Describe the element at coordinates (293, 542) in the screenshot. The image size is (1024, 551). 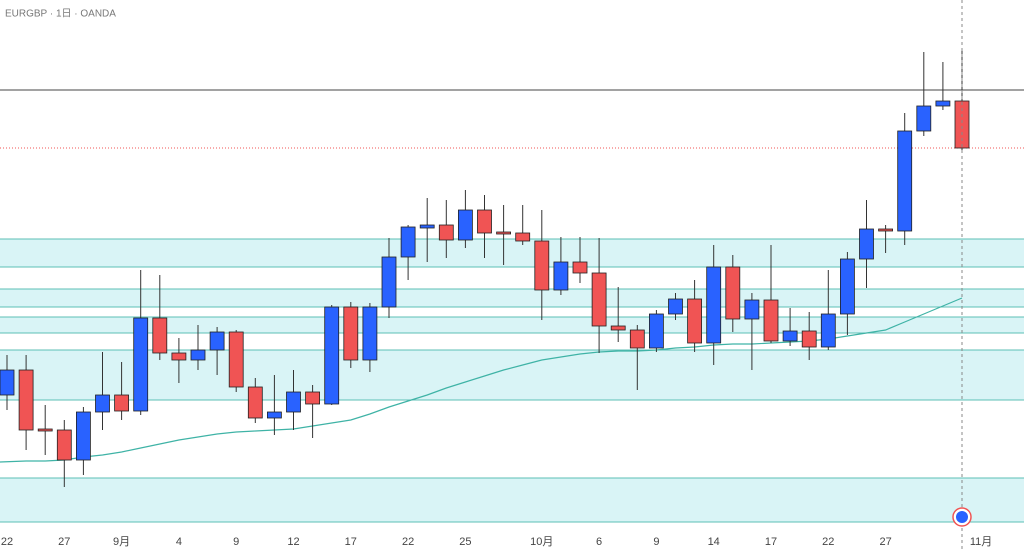
I see `x-tick-label: 12` at that location.